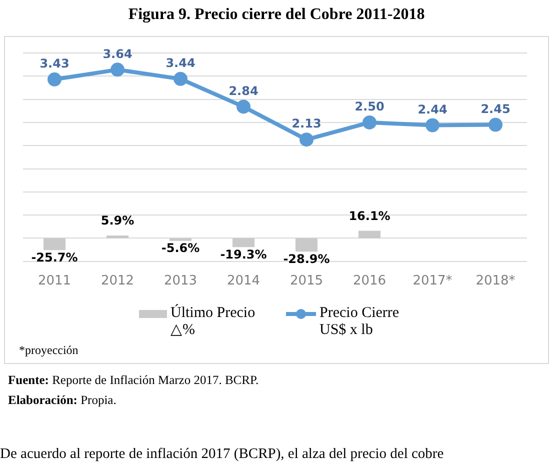 The image size is (553, 468). I want to click on data-label: -5.6%, so click(180, 247).